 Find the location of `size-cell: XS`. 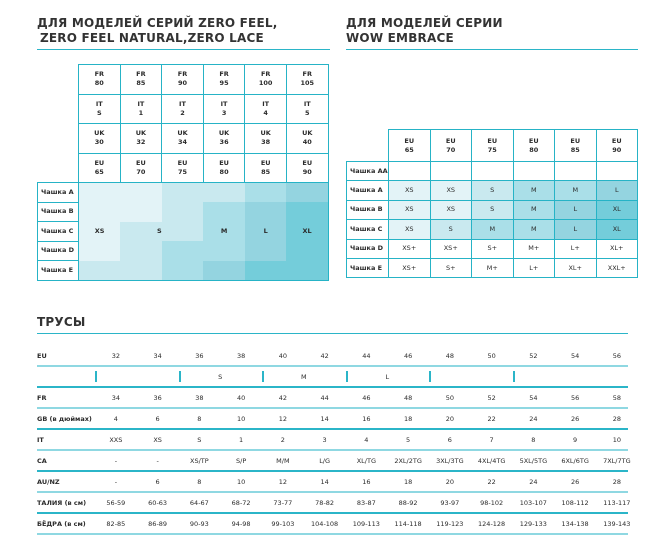

size-cell: XS is located at coordinates (409, 210).